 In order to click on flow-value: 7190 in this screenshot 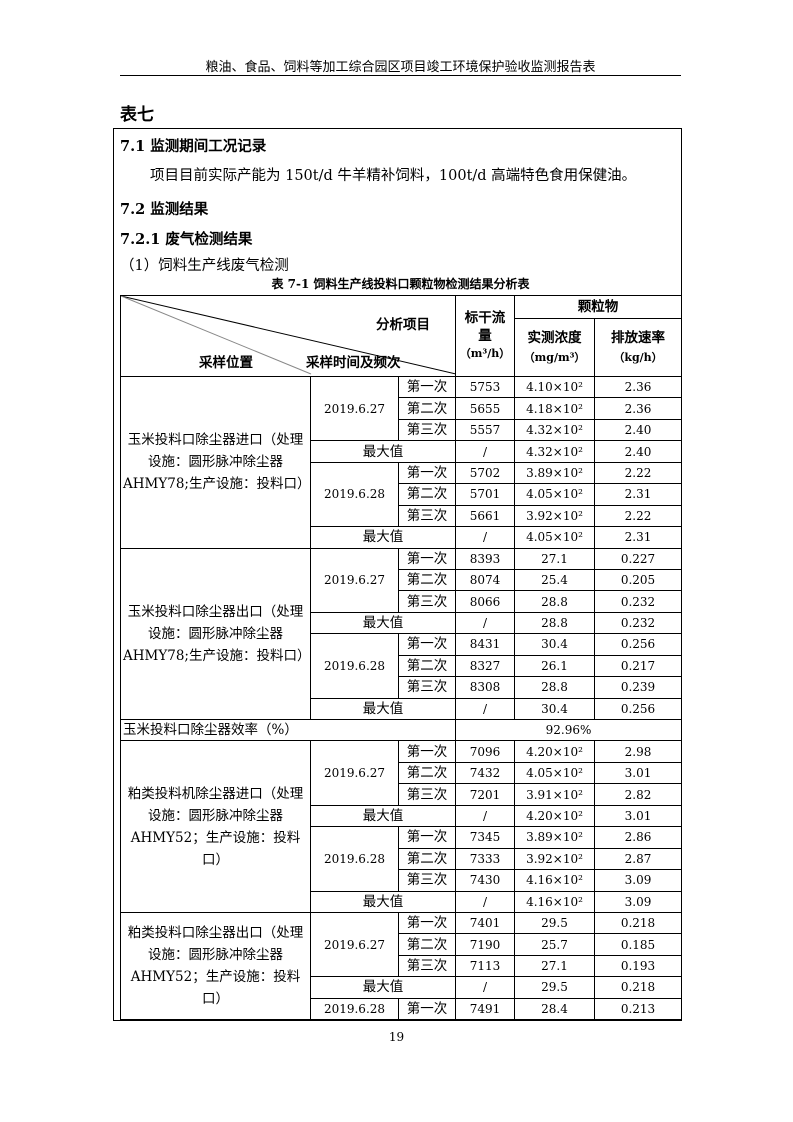, I will do `click(485, 944)`.